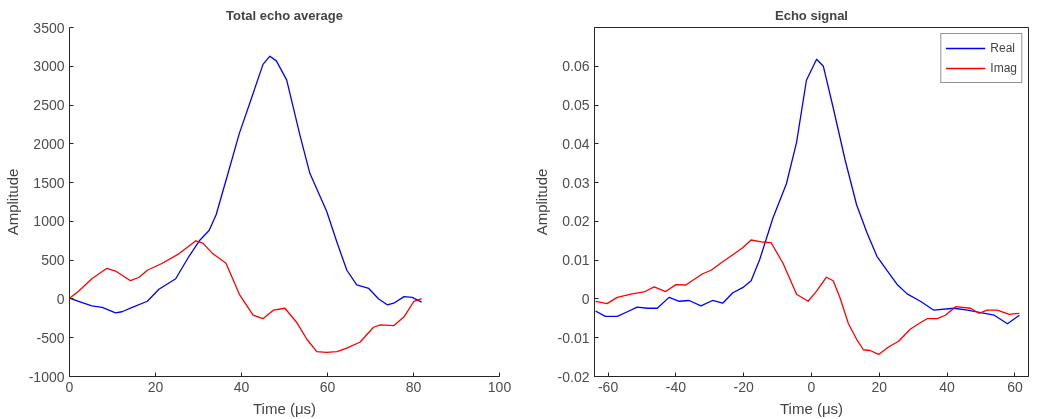 The width and height of the screenshot is (1058, 419). I want to click on legend-label: Real, so click(1002, 48).